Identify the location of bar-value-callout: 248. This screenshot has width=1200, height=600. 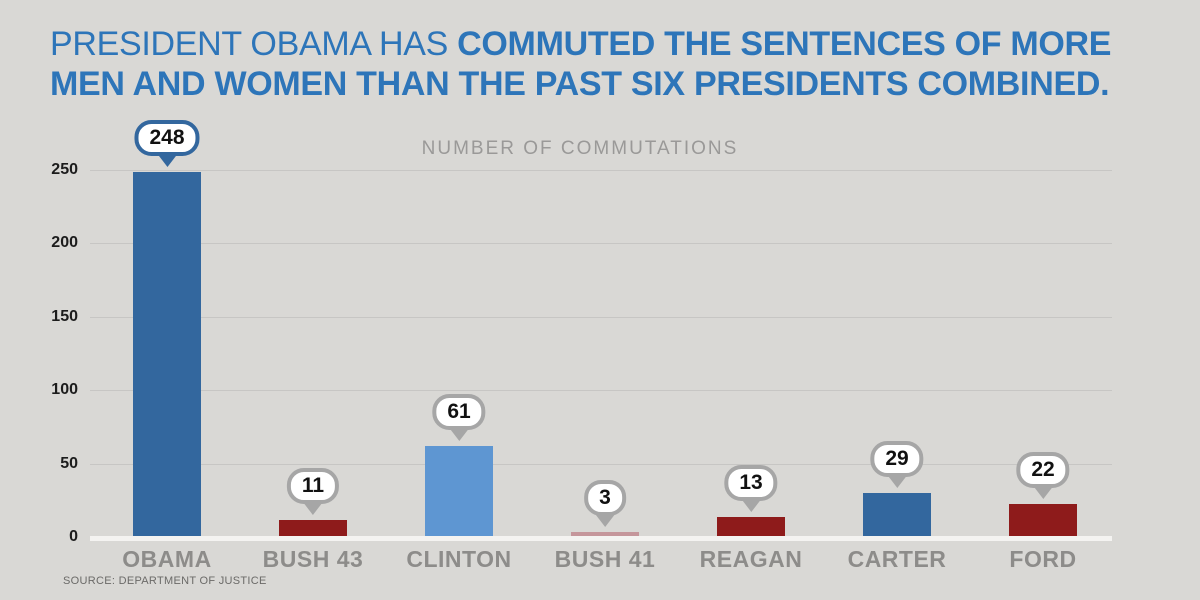
(167, 143).